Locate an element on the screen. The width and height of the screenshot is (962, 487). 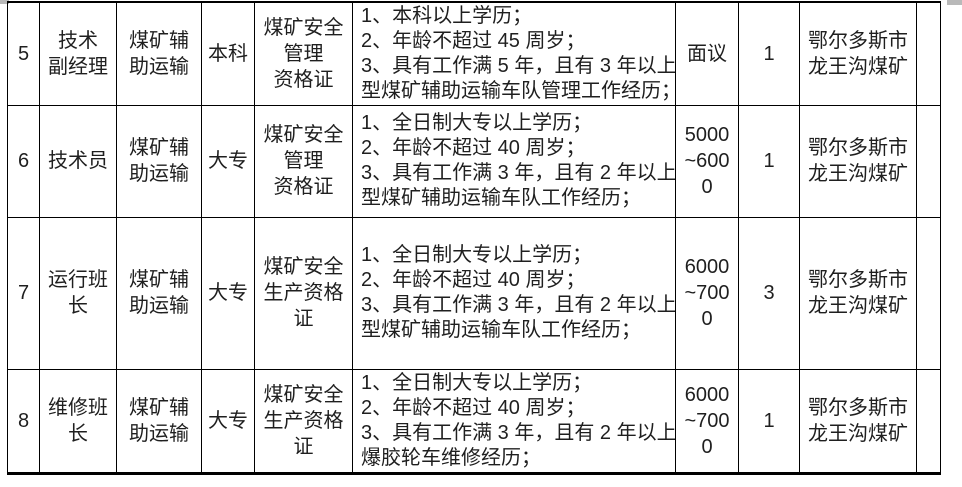
cell-no: 7 is located at coordinates (23, 293).